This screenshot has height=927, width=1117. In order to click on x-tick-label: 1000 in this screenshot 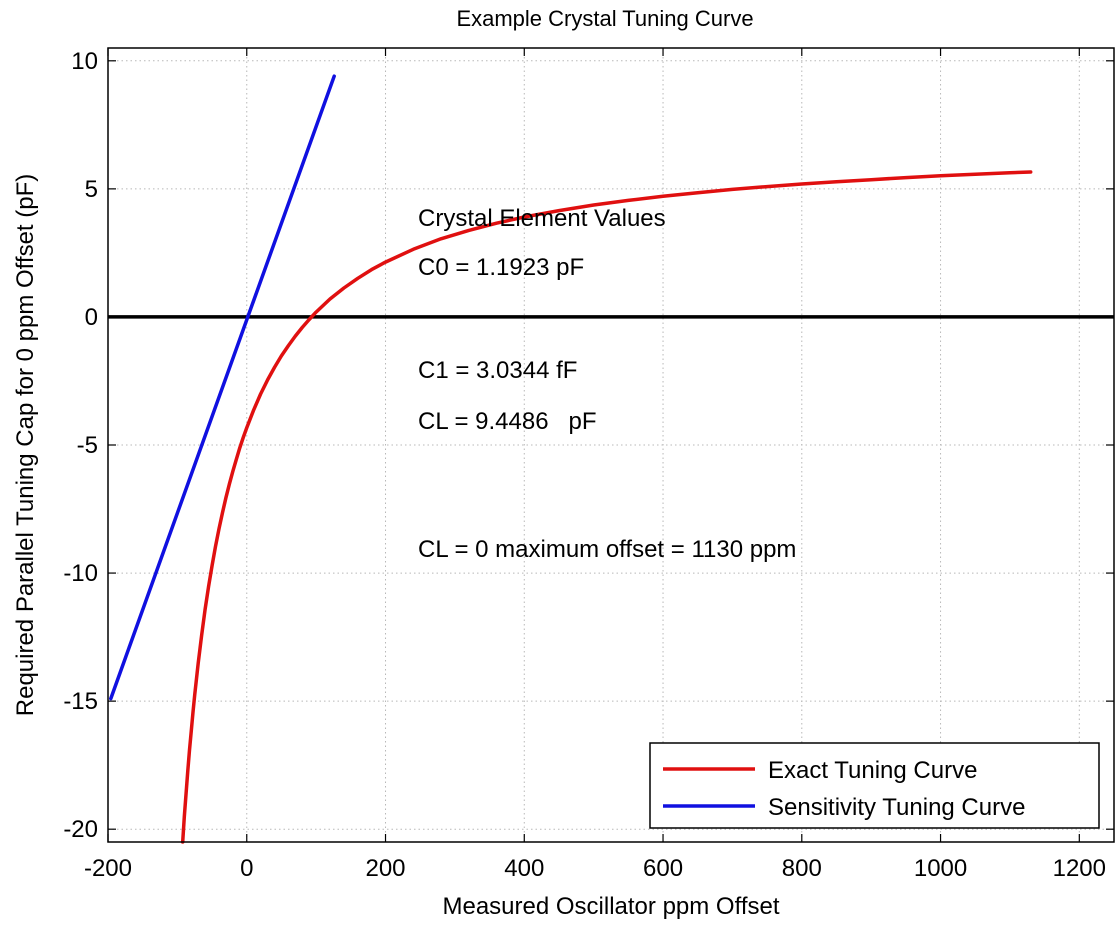, I will do `click(940, 868)`.